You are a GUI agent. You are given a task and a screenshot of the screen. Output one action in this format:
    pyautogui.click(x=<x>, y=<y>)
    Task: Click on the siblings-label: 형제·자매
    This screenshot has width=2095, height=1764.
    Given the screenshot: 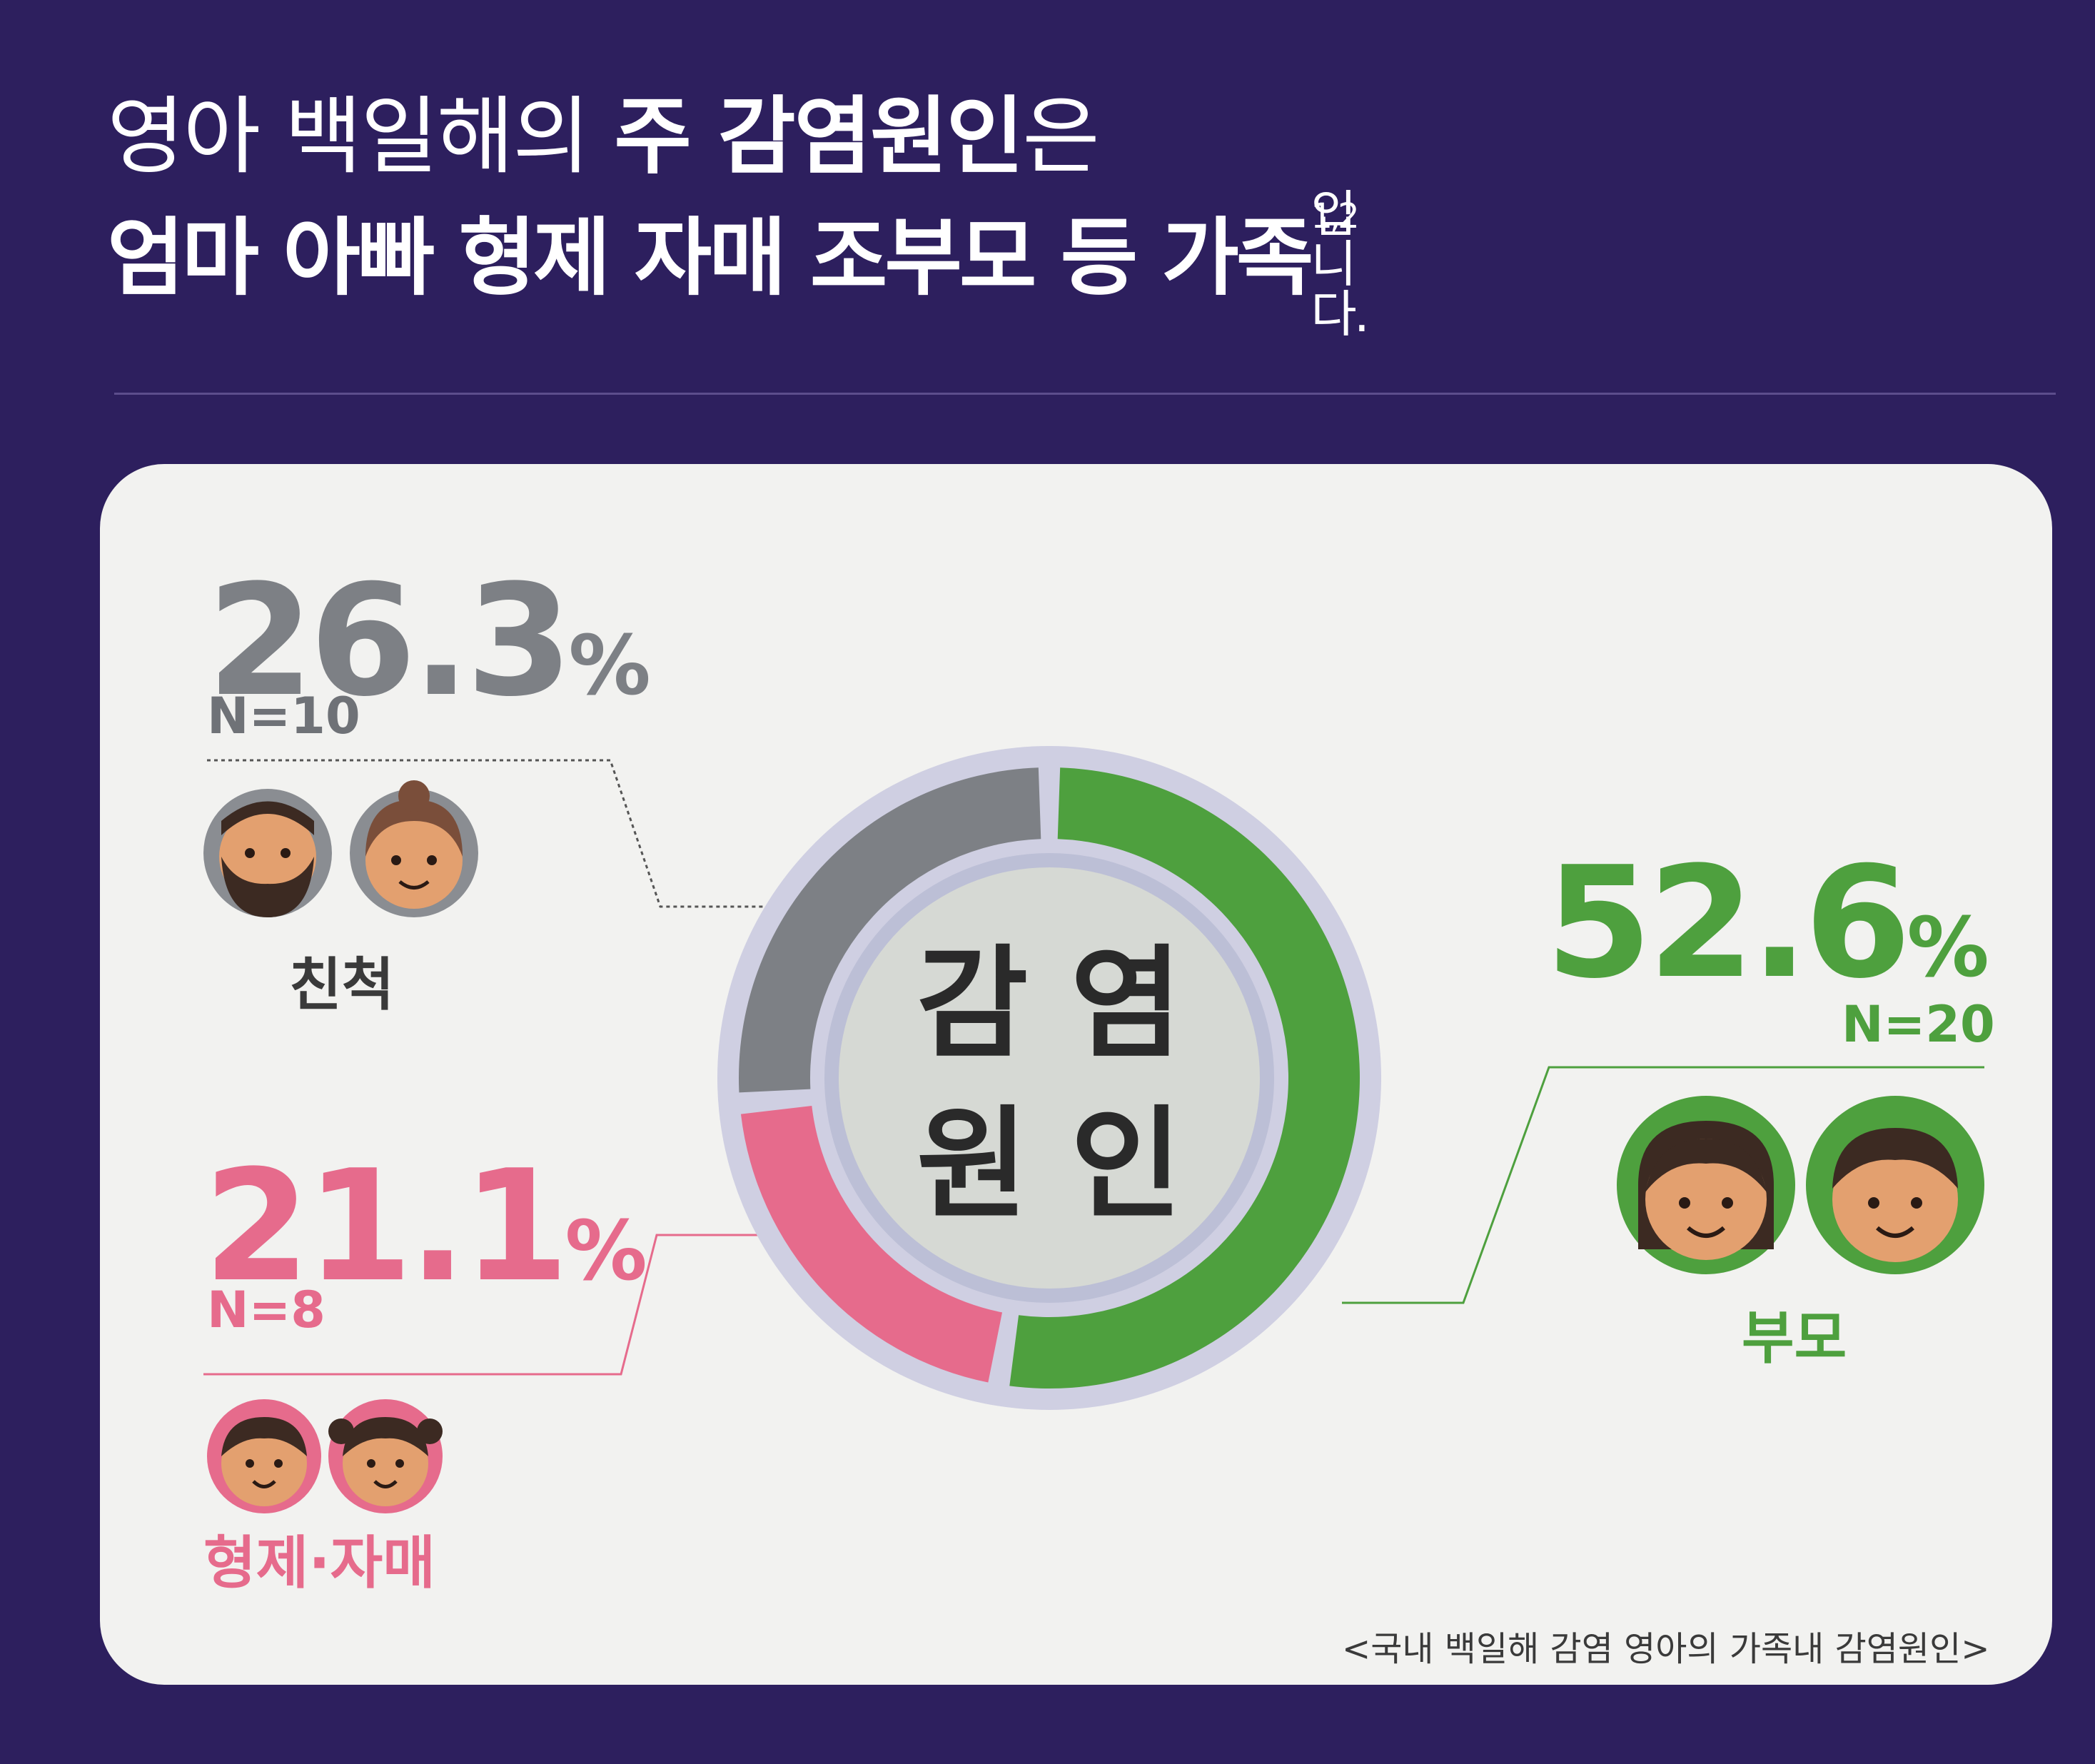 What is the action you would take?
    pyautogui.click(x=319, y=1563)
    